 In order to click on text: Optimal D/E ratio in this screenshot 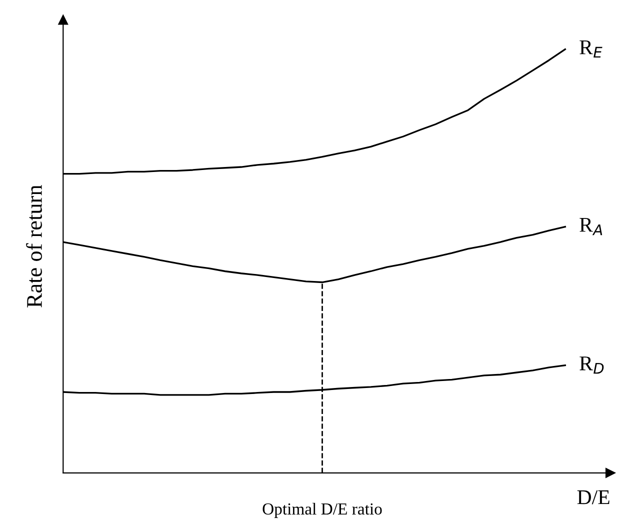, I will do `click(322, 510)`.